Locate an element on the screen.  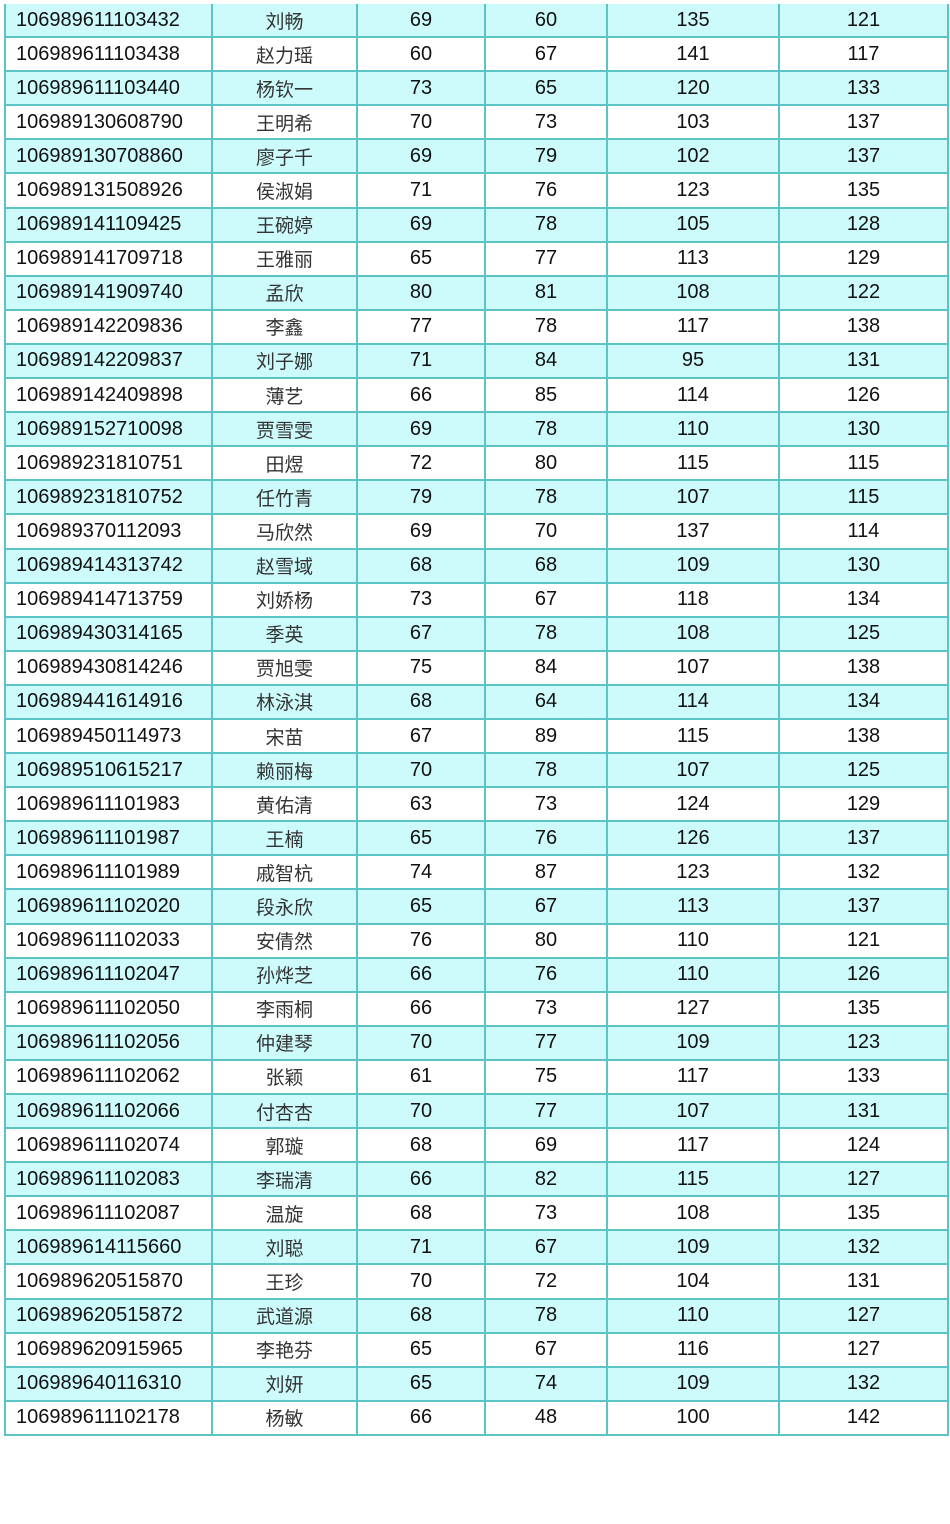
candidate-name-cell: 戚智杭 is located at coordinates (284, 872).